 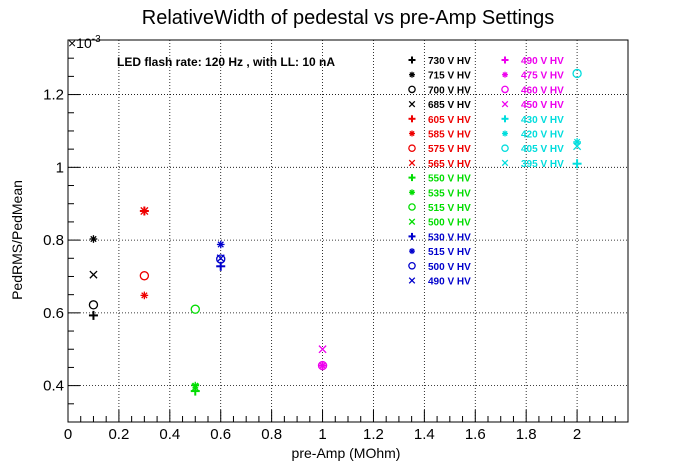 What do you see at coordinates (542, 105) in the screenshot?
I see `legend-label: 450 V HV` at bounding box center [542, 105].